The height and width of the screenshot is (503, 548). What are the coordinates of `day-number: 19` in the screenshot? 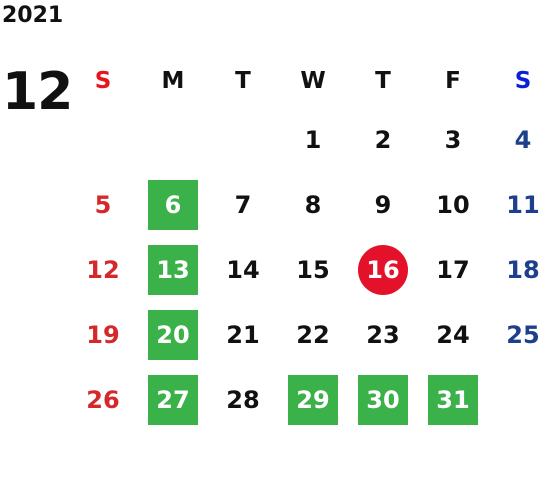 It's located at (103, 334).